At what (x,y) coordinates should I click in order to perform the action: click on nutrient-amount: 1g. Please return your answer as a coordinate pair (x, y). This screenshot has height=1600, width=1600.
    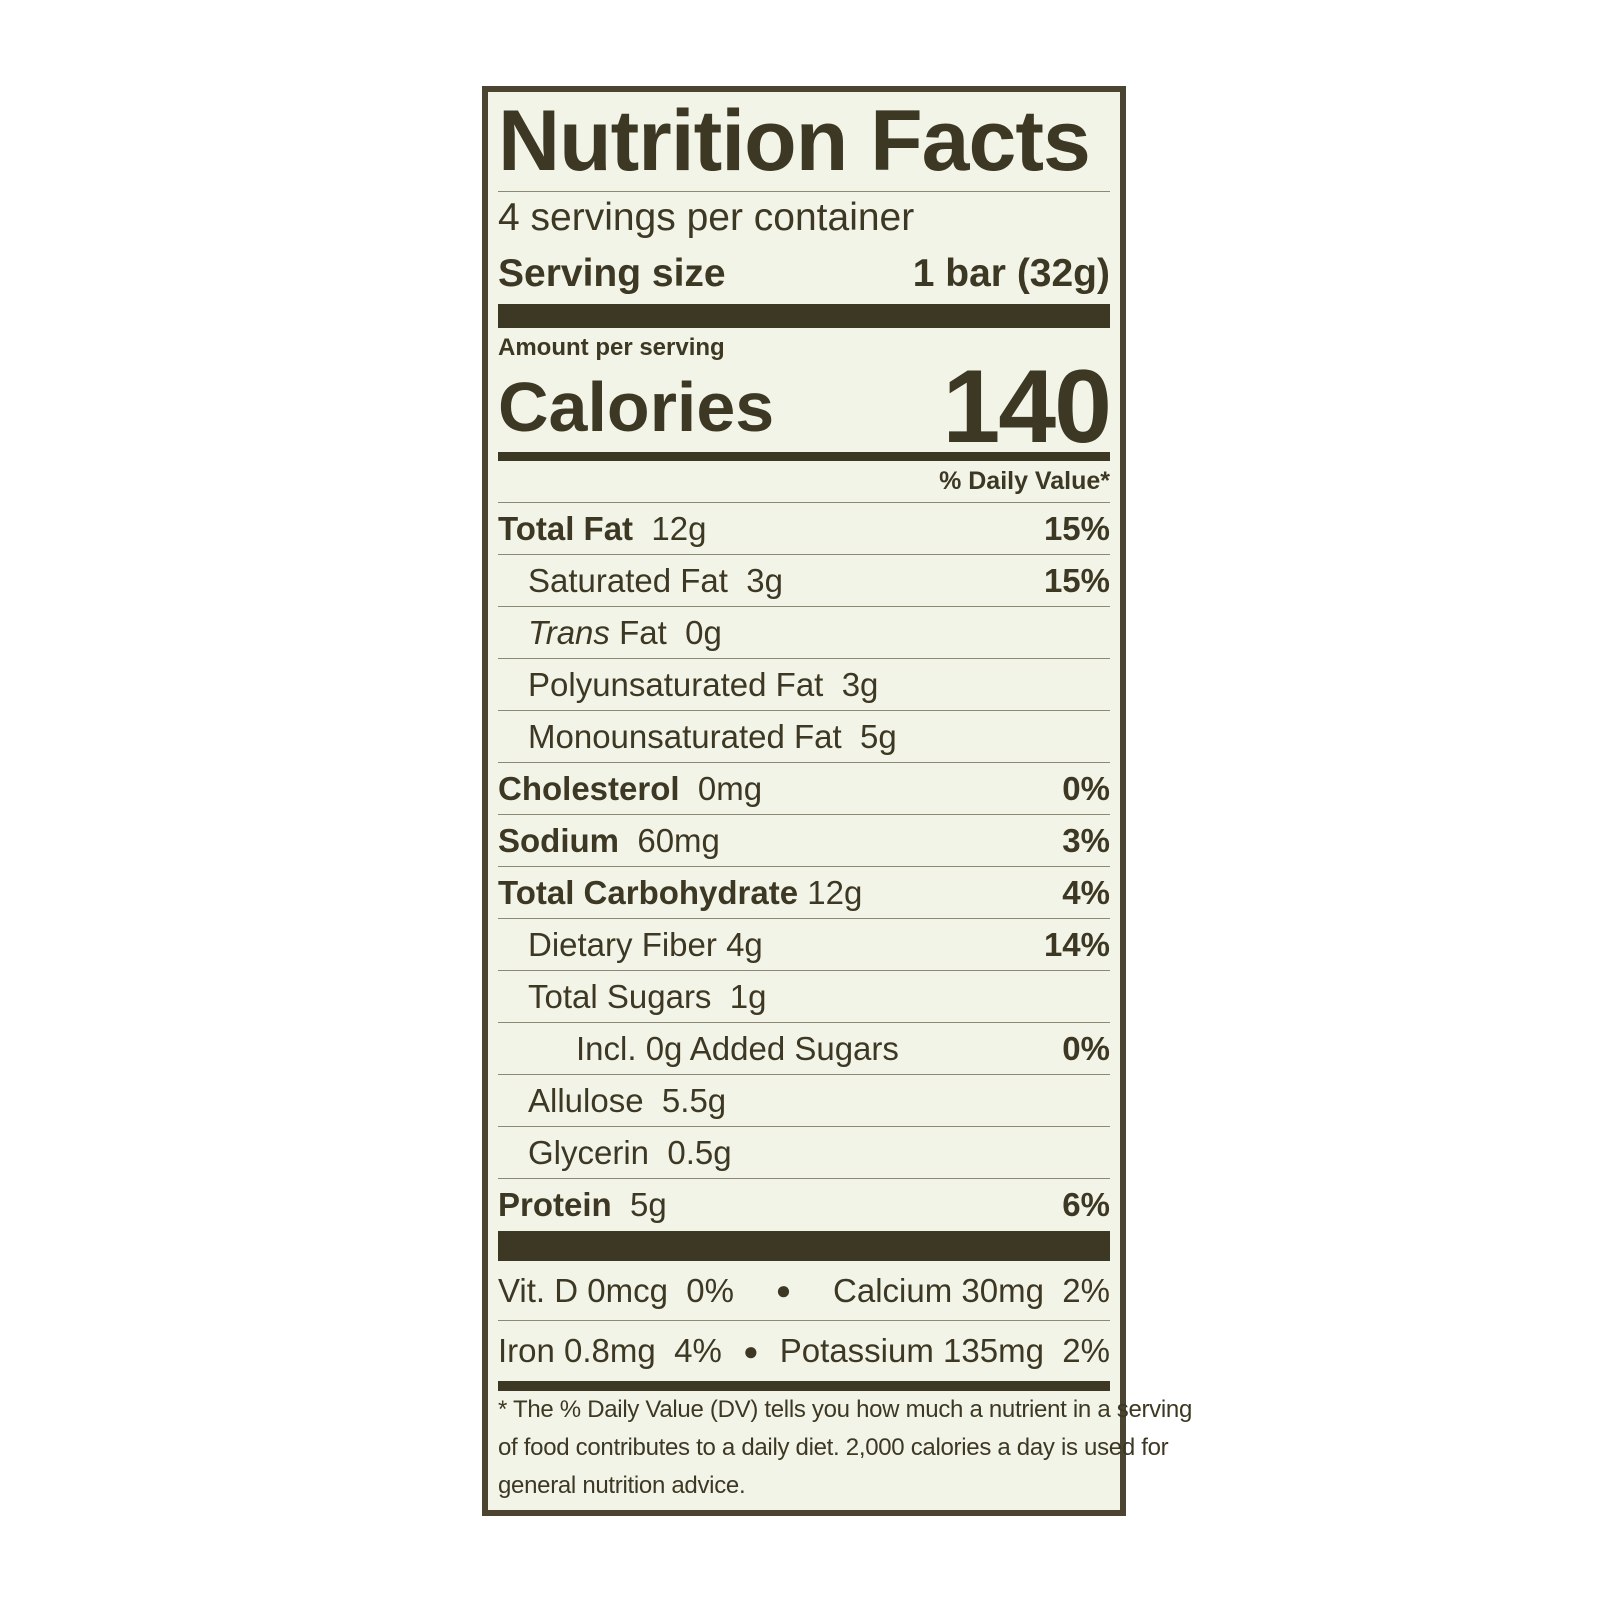
    Looking at the image, I should click on (748, 996).